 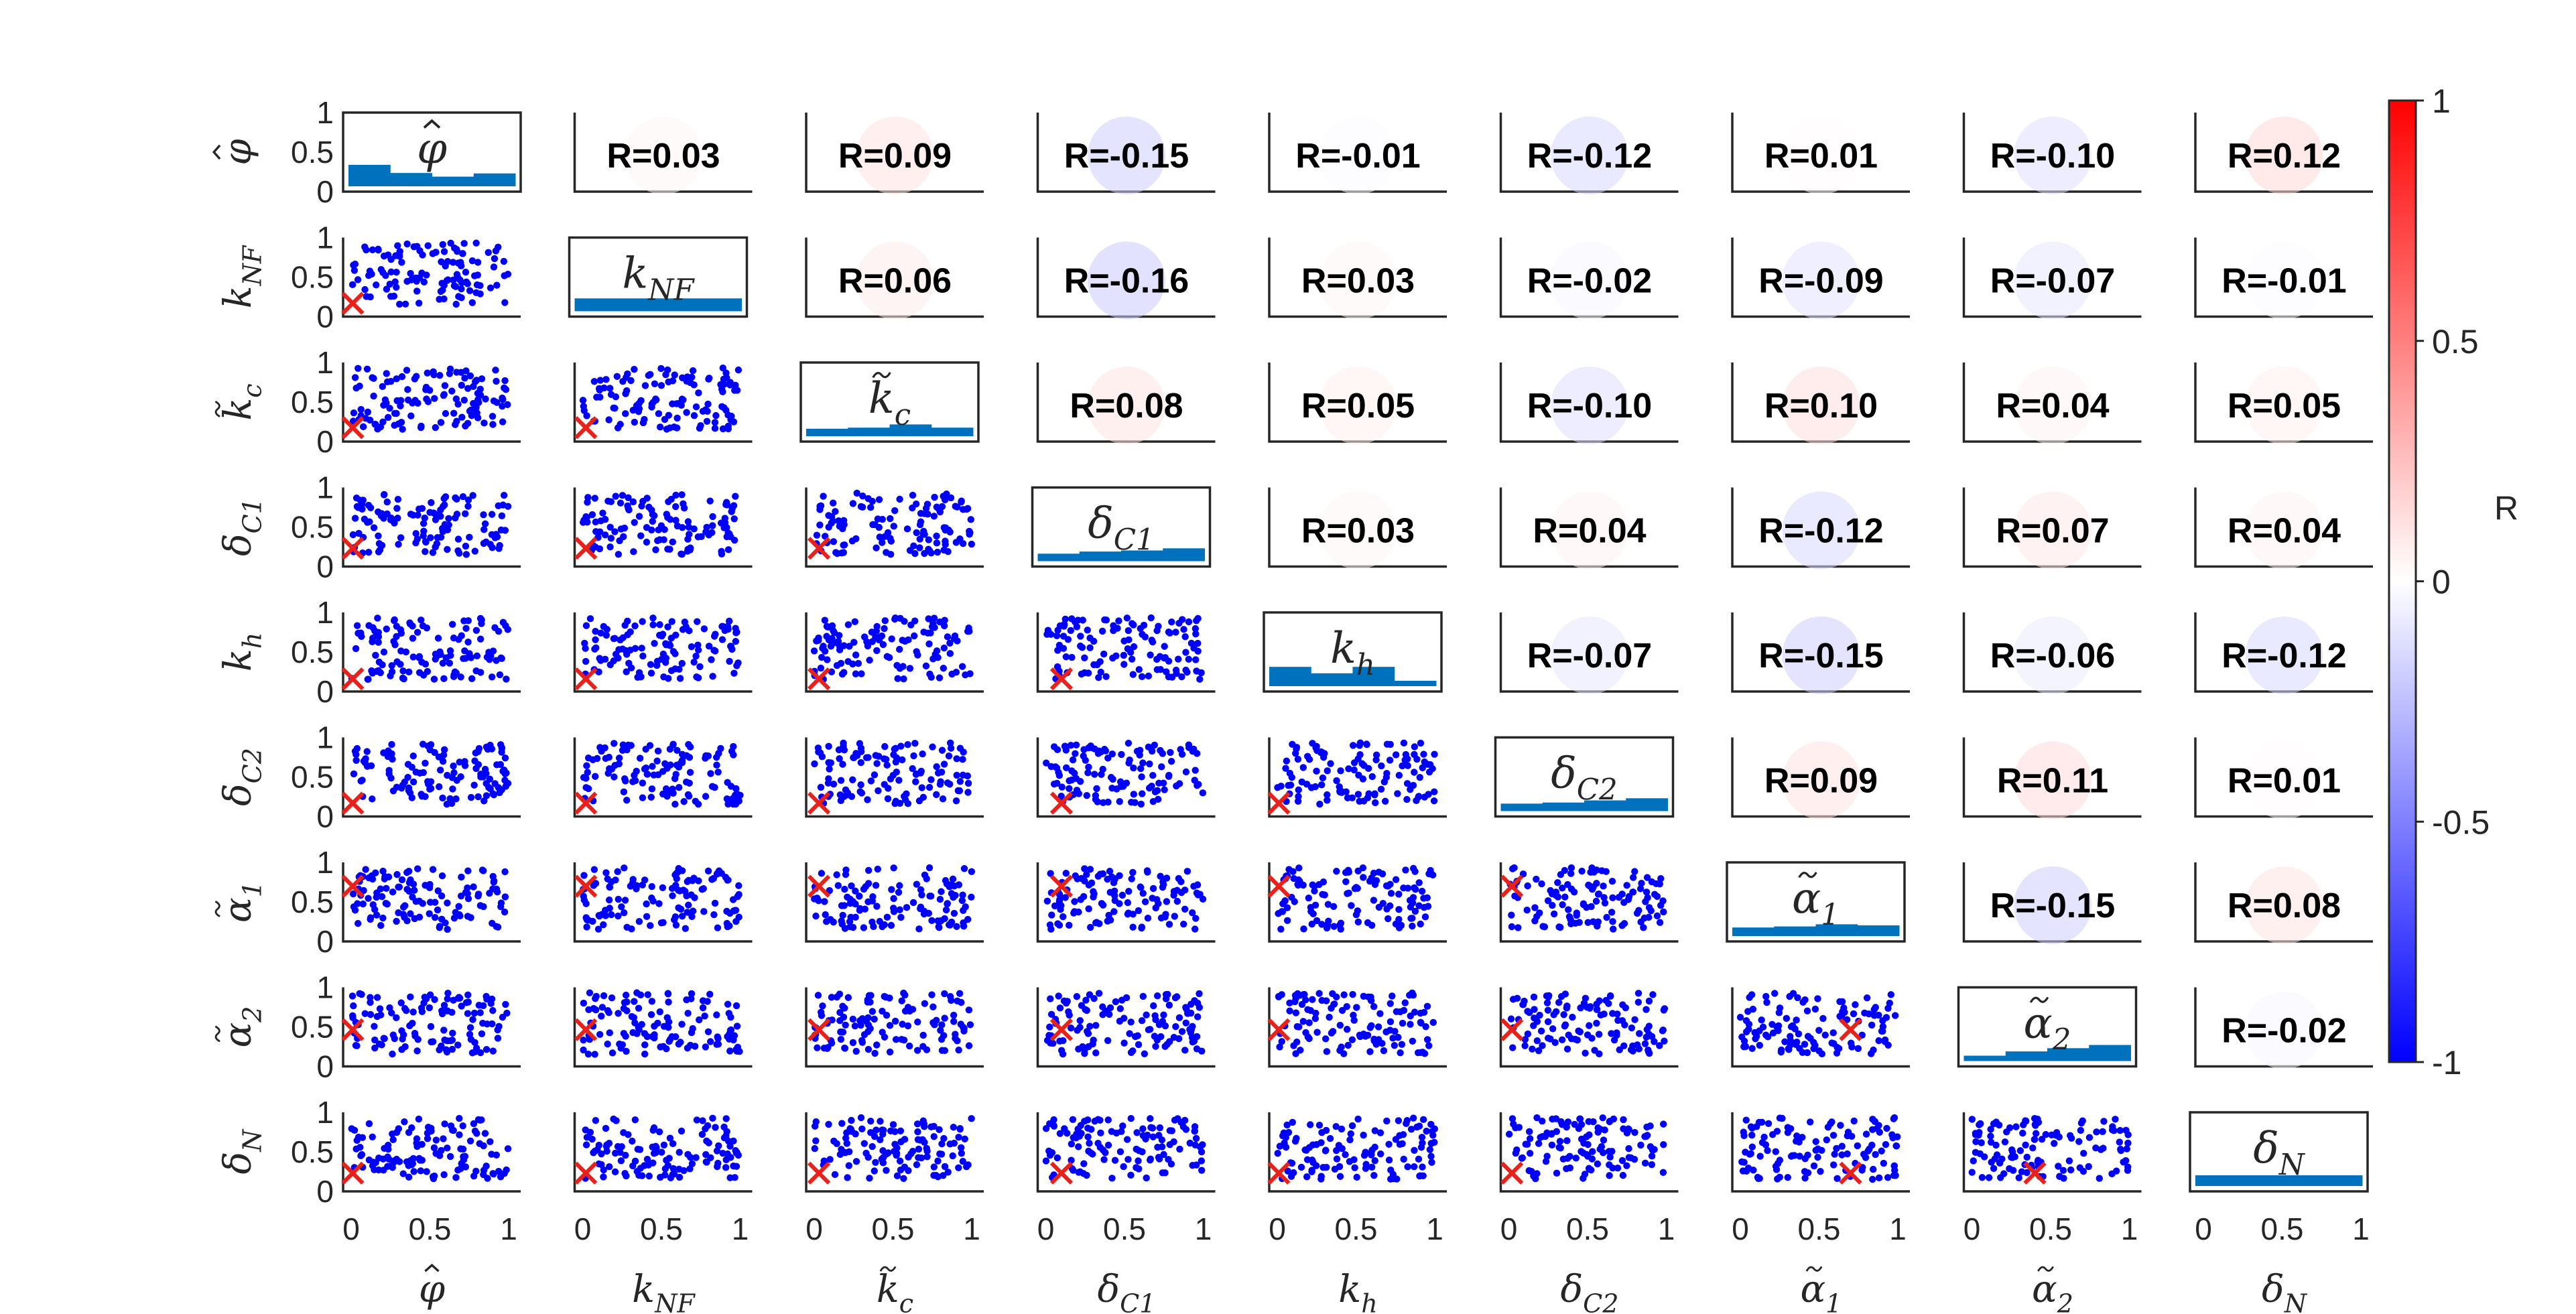 What do you see at coordinates (1357, 777) in the screenshot?
I see `panel-dC2-kh` at bounding box center [1357, 777].